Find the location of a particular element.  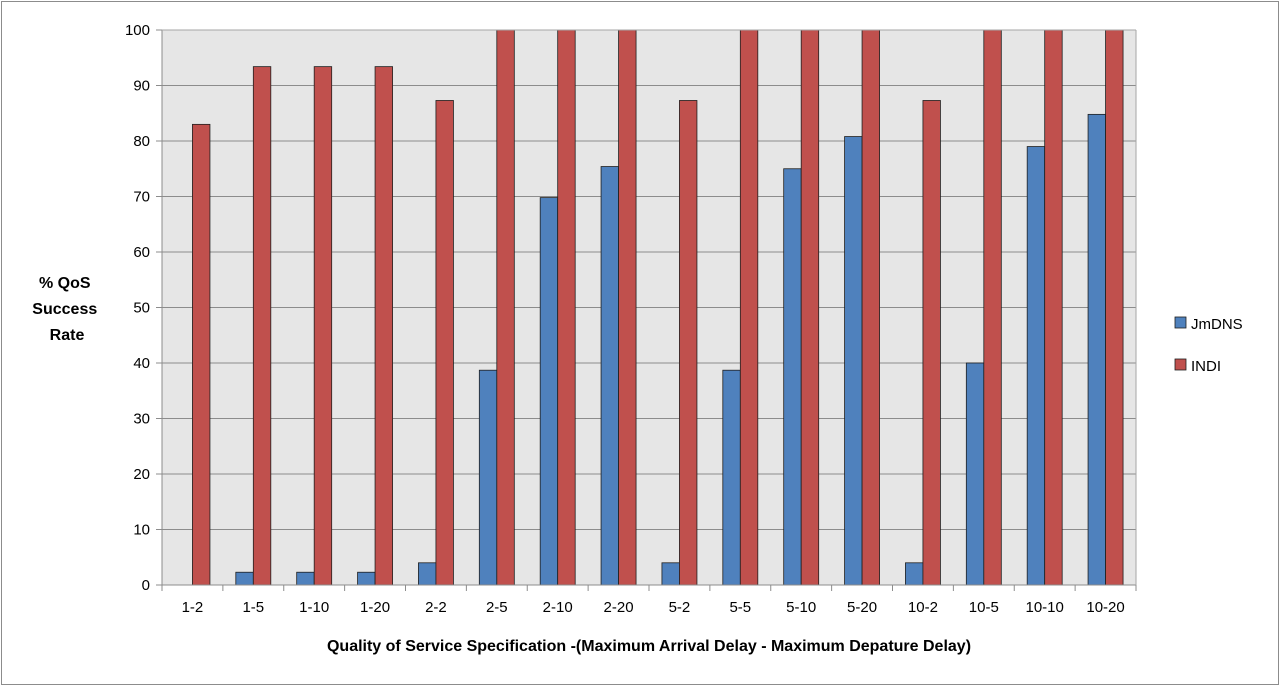

y-tick-label: 40 is located at coordinates (141, 363).